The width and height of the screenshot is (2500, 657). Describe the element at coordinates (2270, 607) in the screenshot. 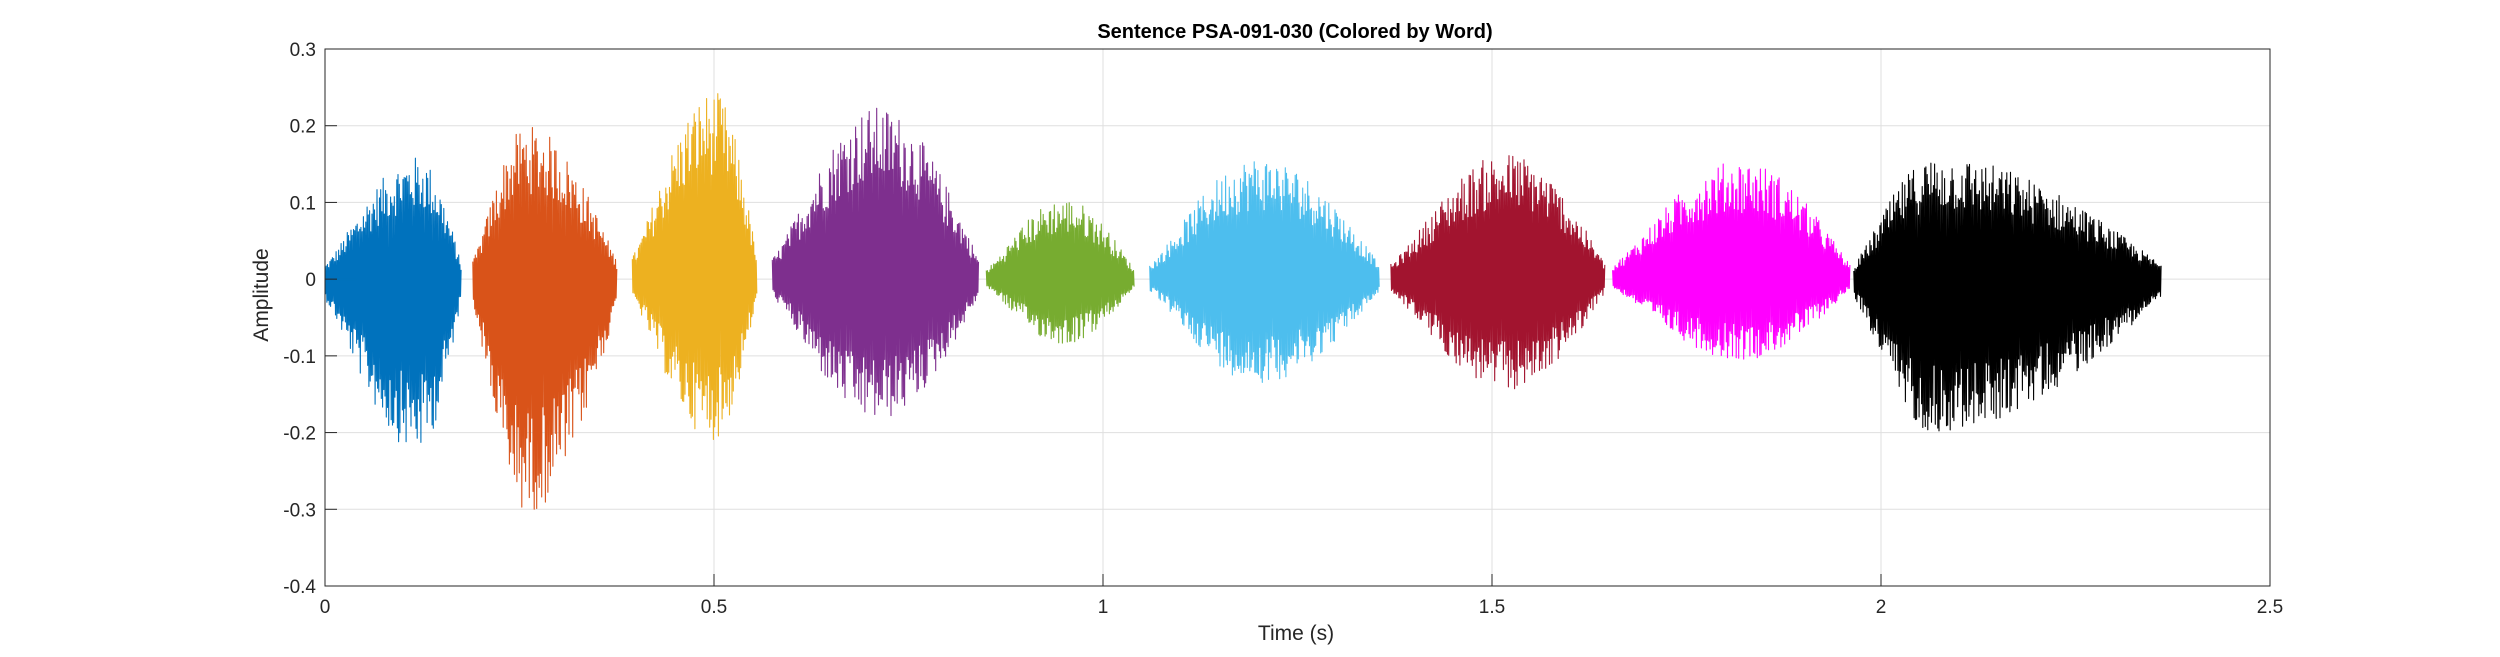

I see `x-tick-label: 2.5` at that location.